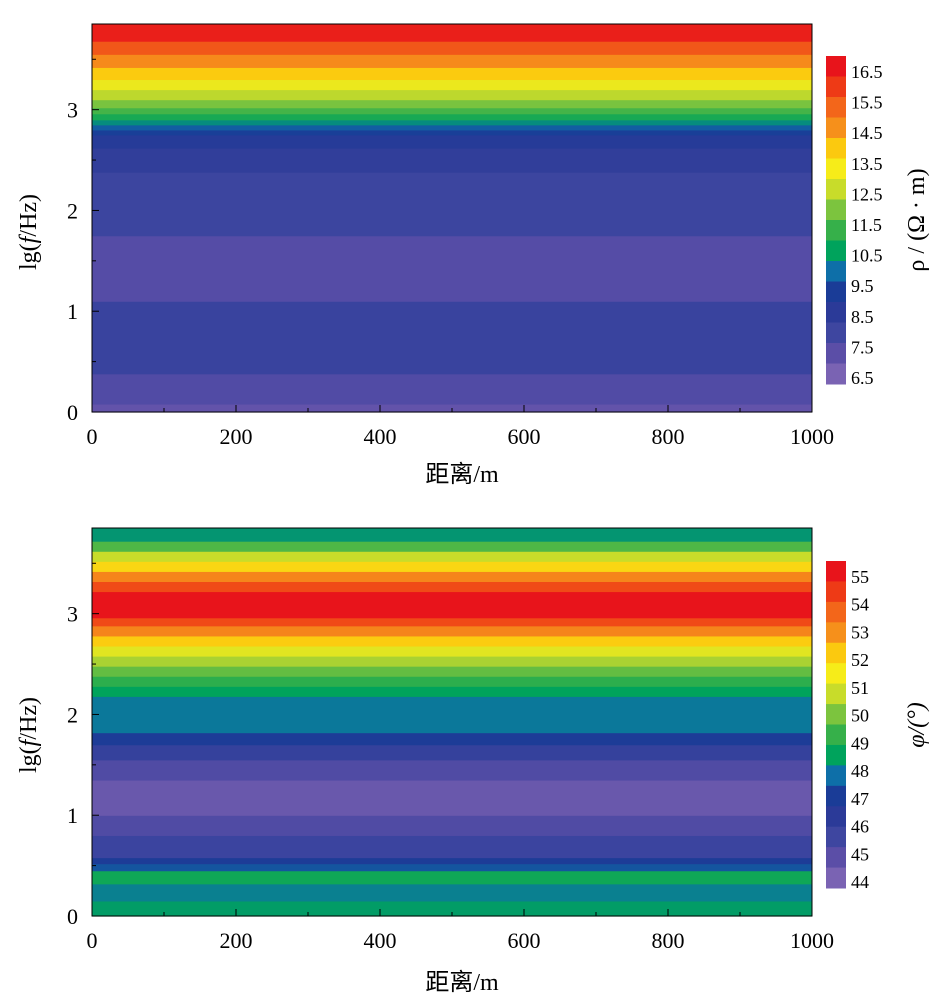 The width and height of the screenshot is (950, 1000). I want to click on phase-y-tick-label-3: 3, so click(72, 614).